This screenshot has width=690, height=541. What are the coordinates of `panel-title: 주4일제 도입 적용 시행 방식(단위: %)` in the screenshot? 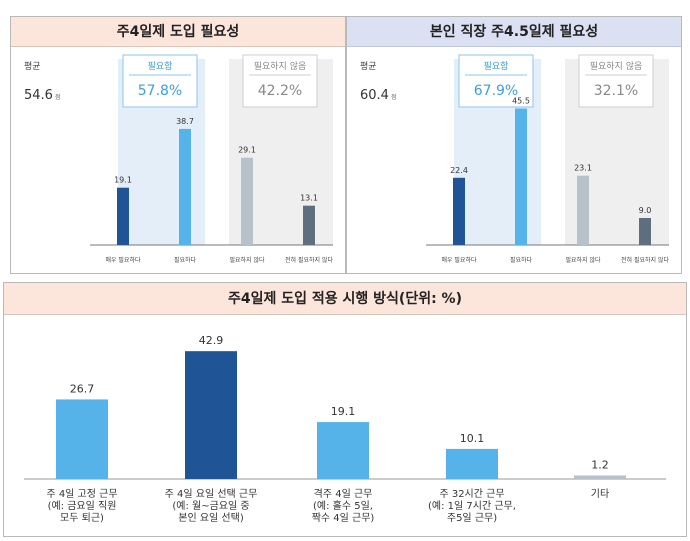 It's located at (345, 299).